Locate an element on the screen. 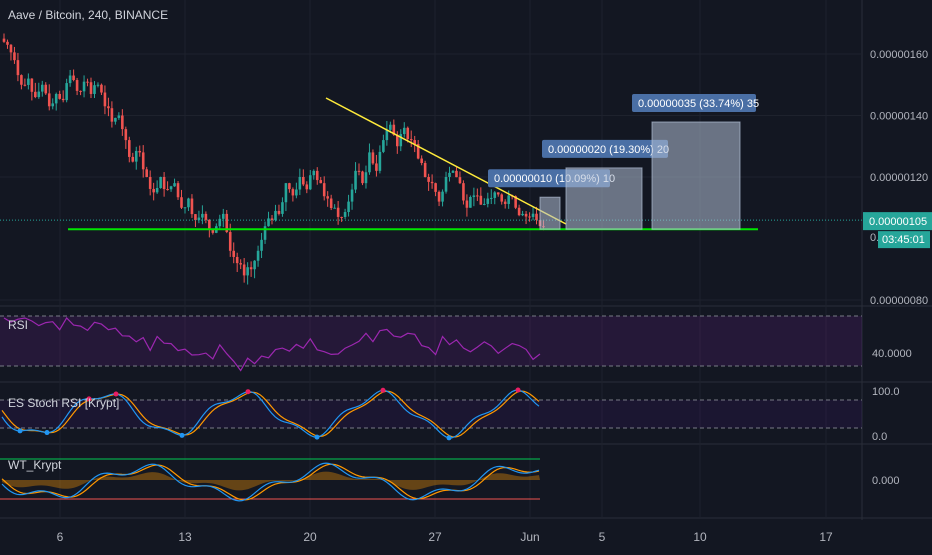  rsi-line is located at coordinates (272, 344).